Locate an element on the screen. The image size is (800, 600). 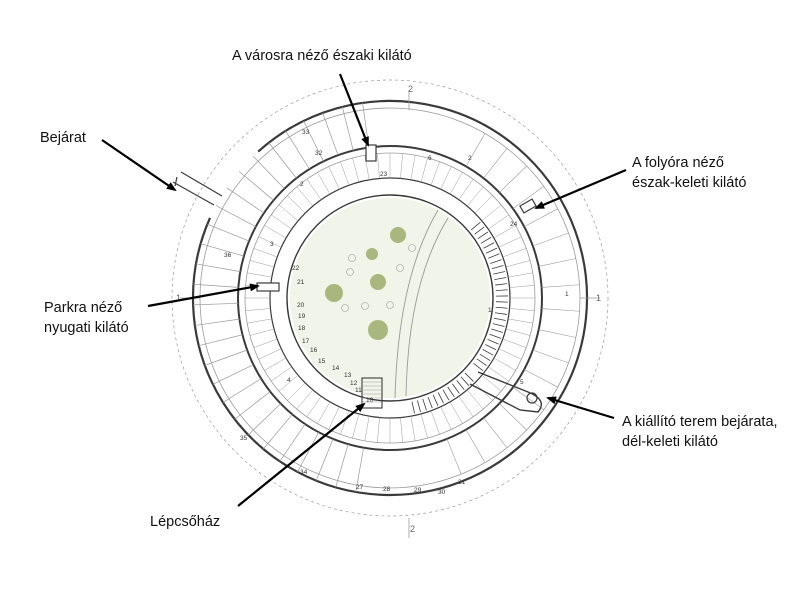
courtyard-wall-ring is located at coordinates (390, 298).